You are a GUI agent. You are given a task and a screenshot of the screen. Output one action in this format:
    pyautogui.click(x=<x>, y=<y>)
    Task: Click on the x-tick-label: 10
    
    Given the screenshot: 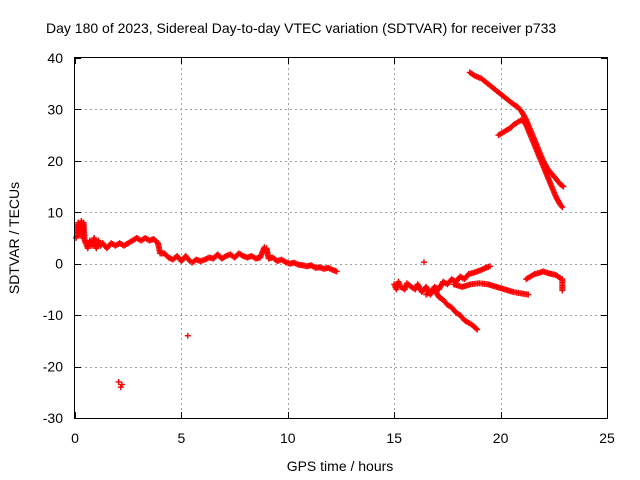 What is the action you would take?
    pyautogui.click(x=288, y=438)
    